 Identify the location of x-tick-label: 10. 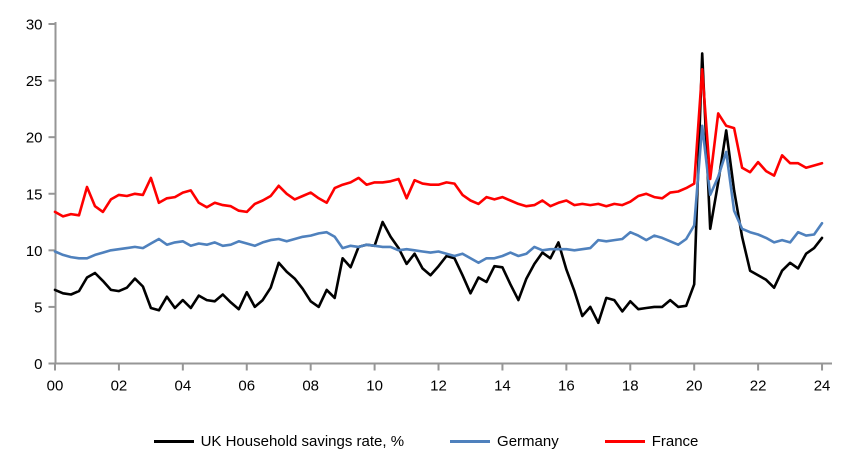
(374, 386).